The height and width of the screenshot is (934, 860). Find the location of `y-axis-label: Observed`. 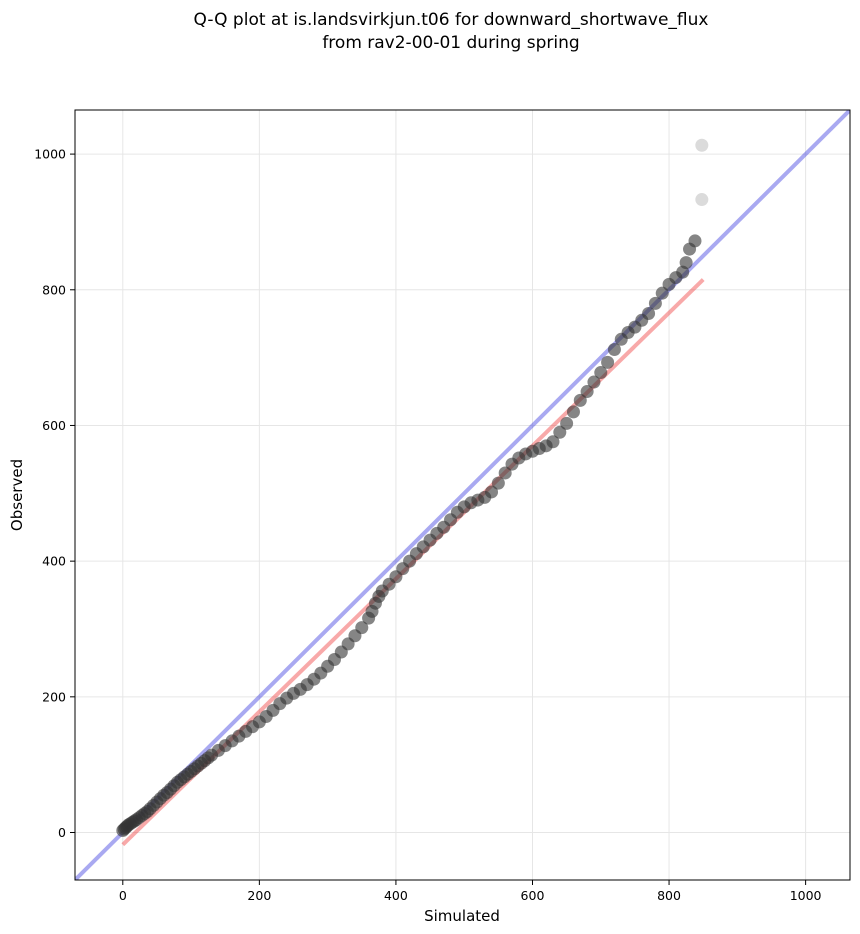

y-axis-label: Observed is located at coordinates (17, 495).